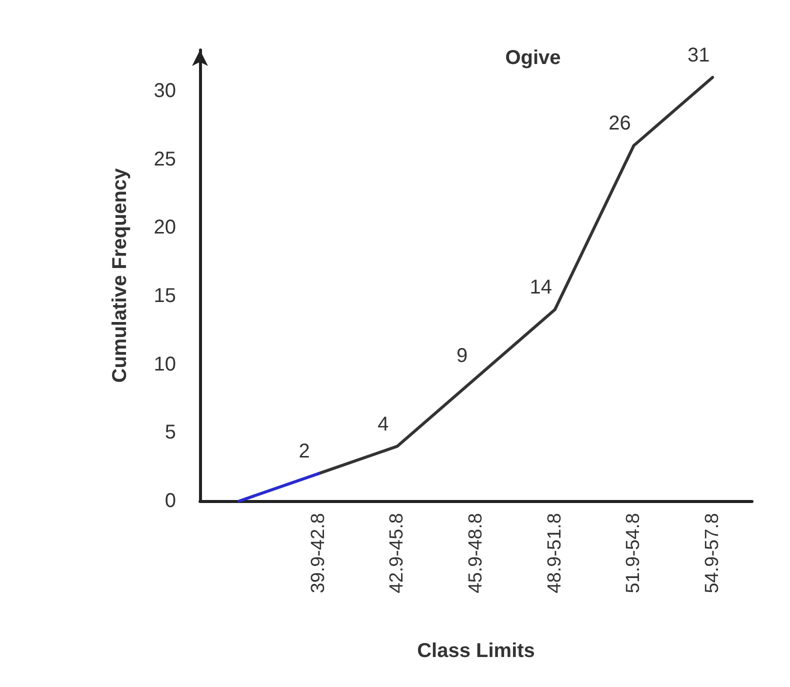 Image resolution: width=790 pixels, height=687 pixels. I want to click on y-tick-label: 15, so click(165, 296).